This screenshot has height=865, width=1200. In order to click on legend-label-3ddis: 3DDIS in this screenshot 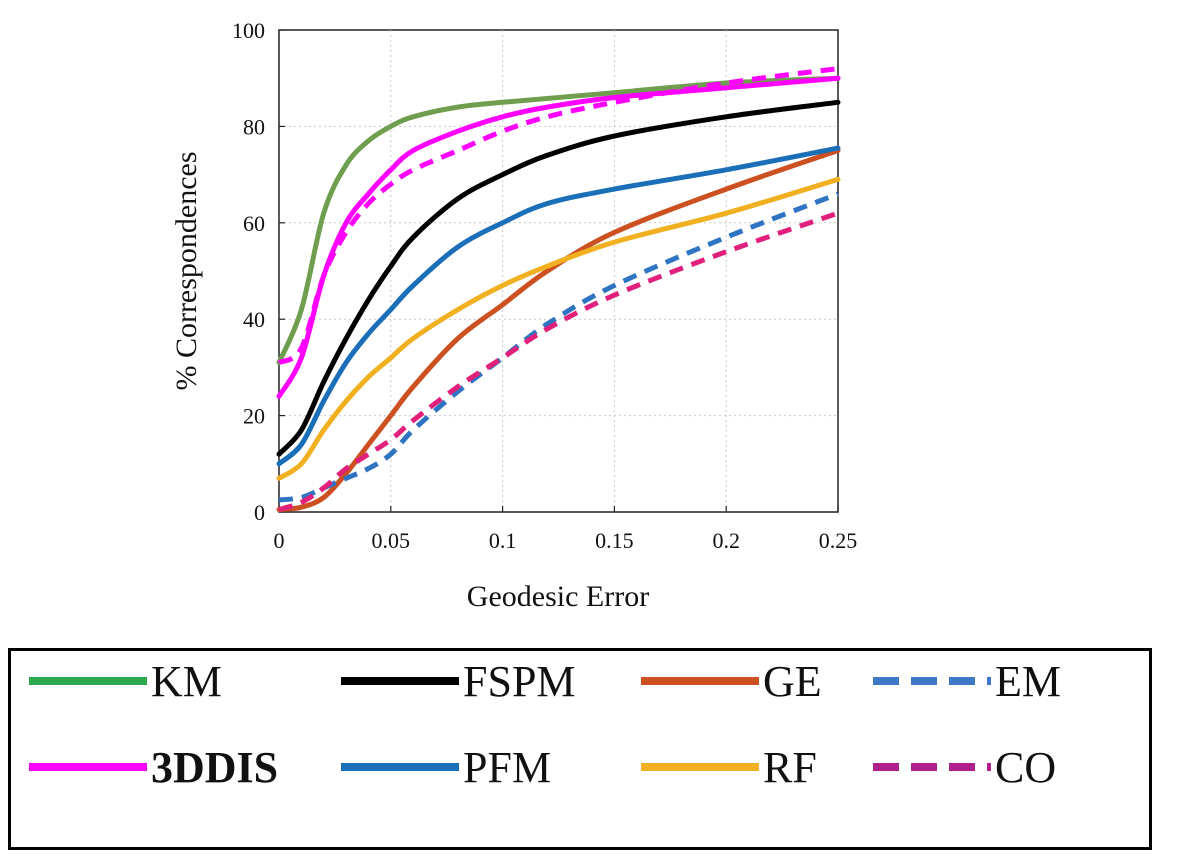, I will do `click(215, 767)`.